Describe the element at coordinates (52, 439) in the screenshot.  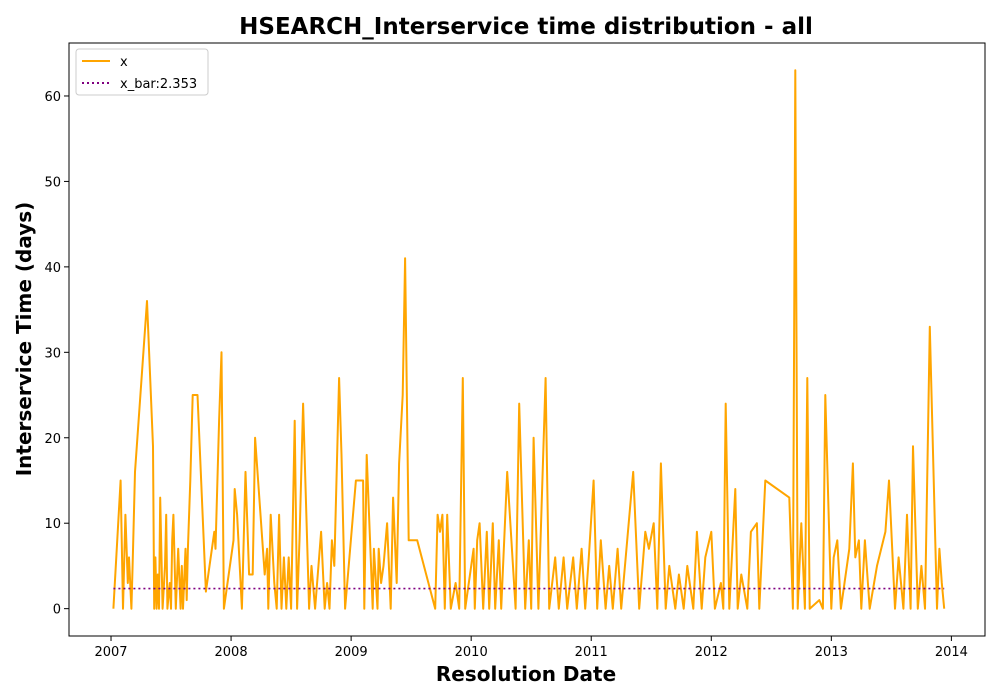
I see `y-tick-label: 20` at that location.